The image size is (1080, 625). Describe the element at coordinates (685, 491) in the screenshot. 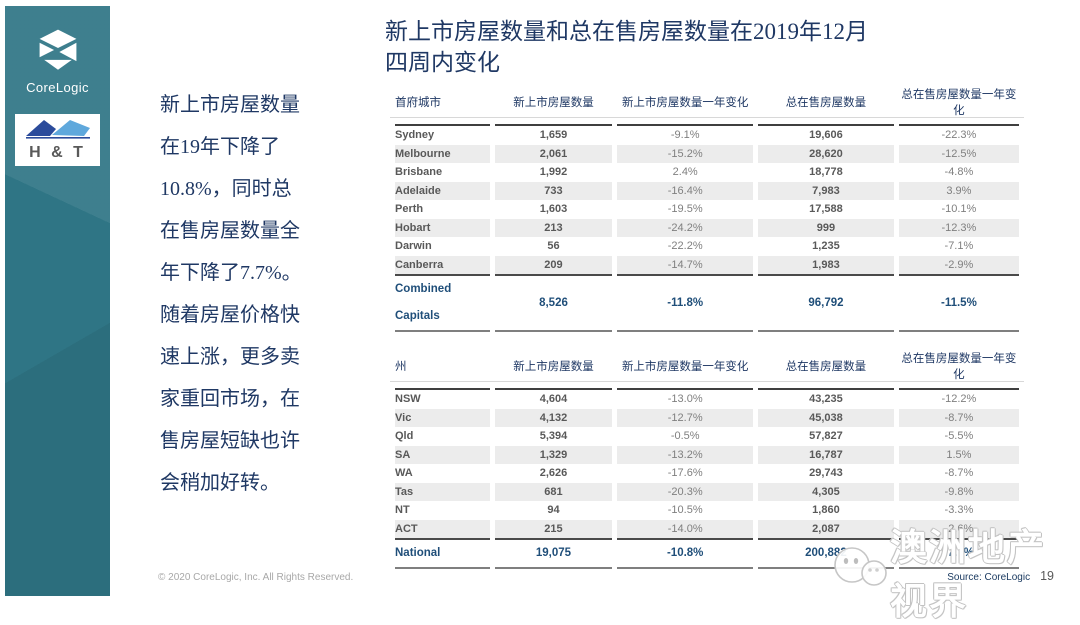

I see `cell-new-listings-change: -20.3%` at that location.